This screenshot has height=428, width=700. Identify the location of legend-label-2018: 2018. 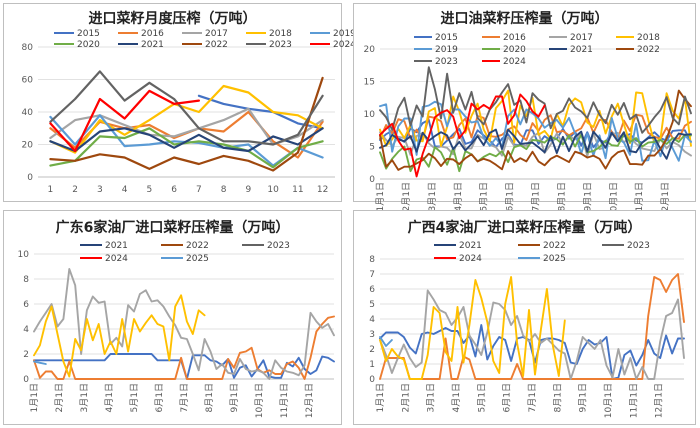
(280, 34).